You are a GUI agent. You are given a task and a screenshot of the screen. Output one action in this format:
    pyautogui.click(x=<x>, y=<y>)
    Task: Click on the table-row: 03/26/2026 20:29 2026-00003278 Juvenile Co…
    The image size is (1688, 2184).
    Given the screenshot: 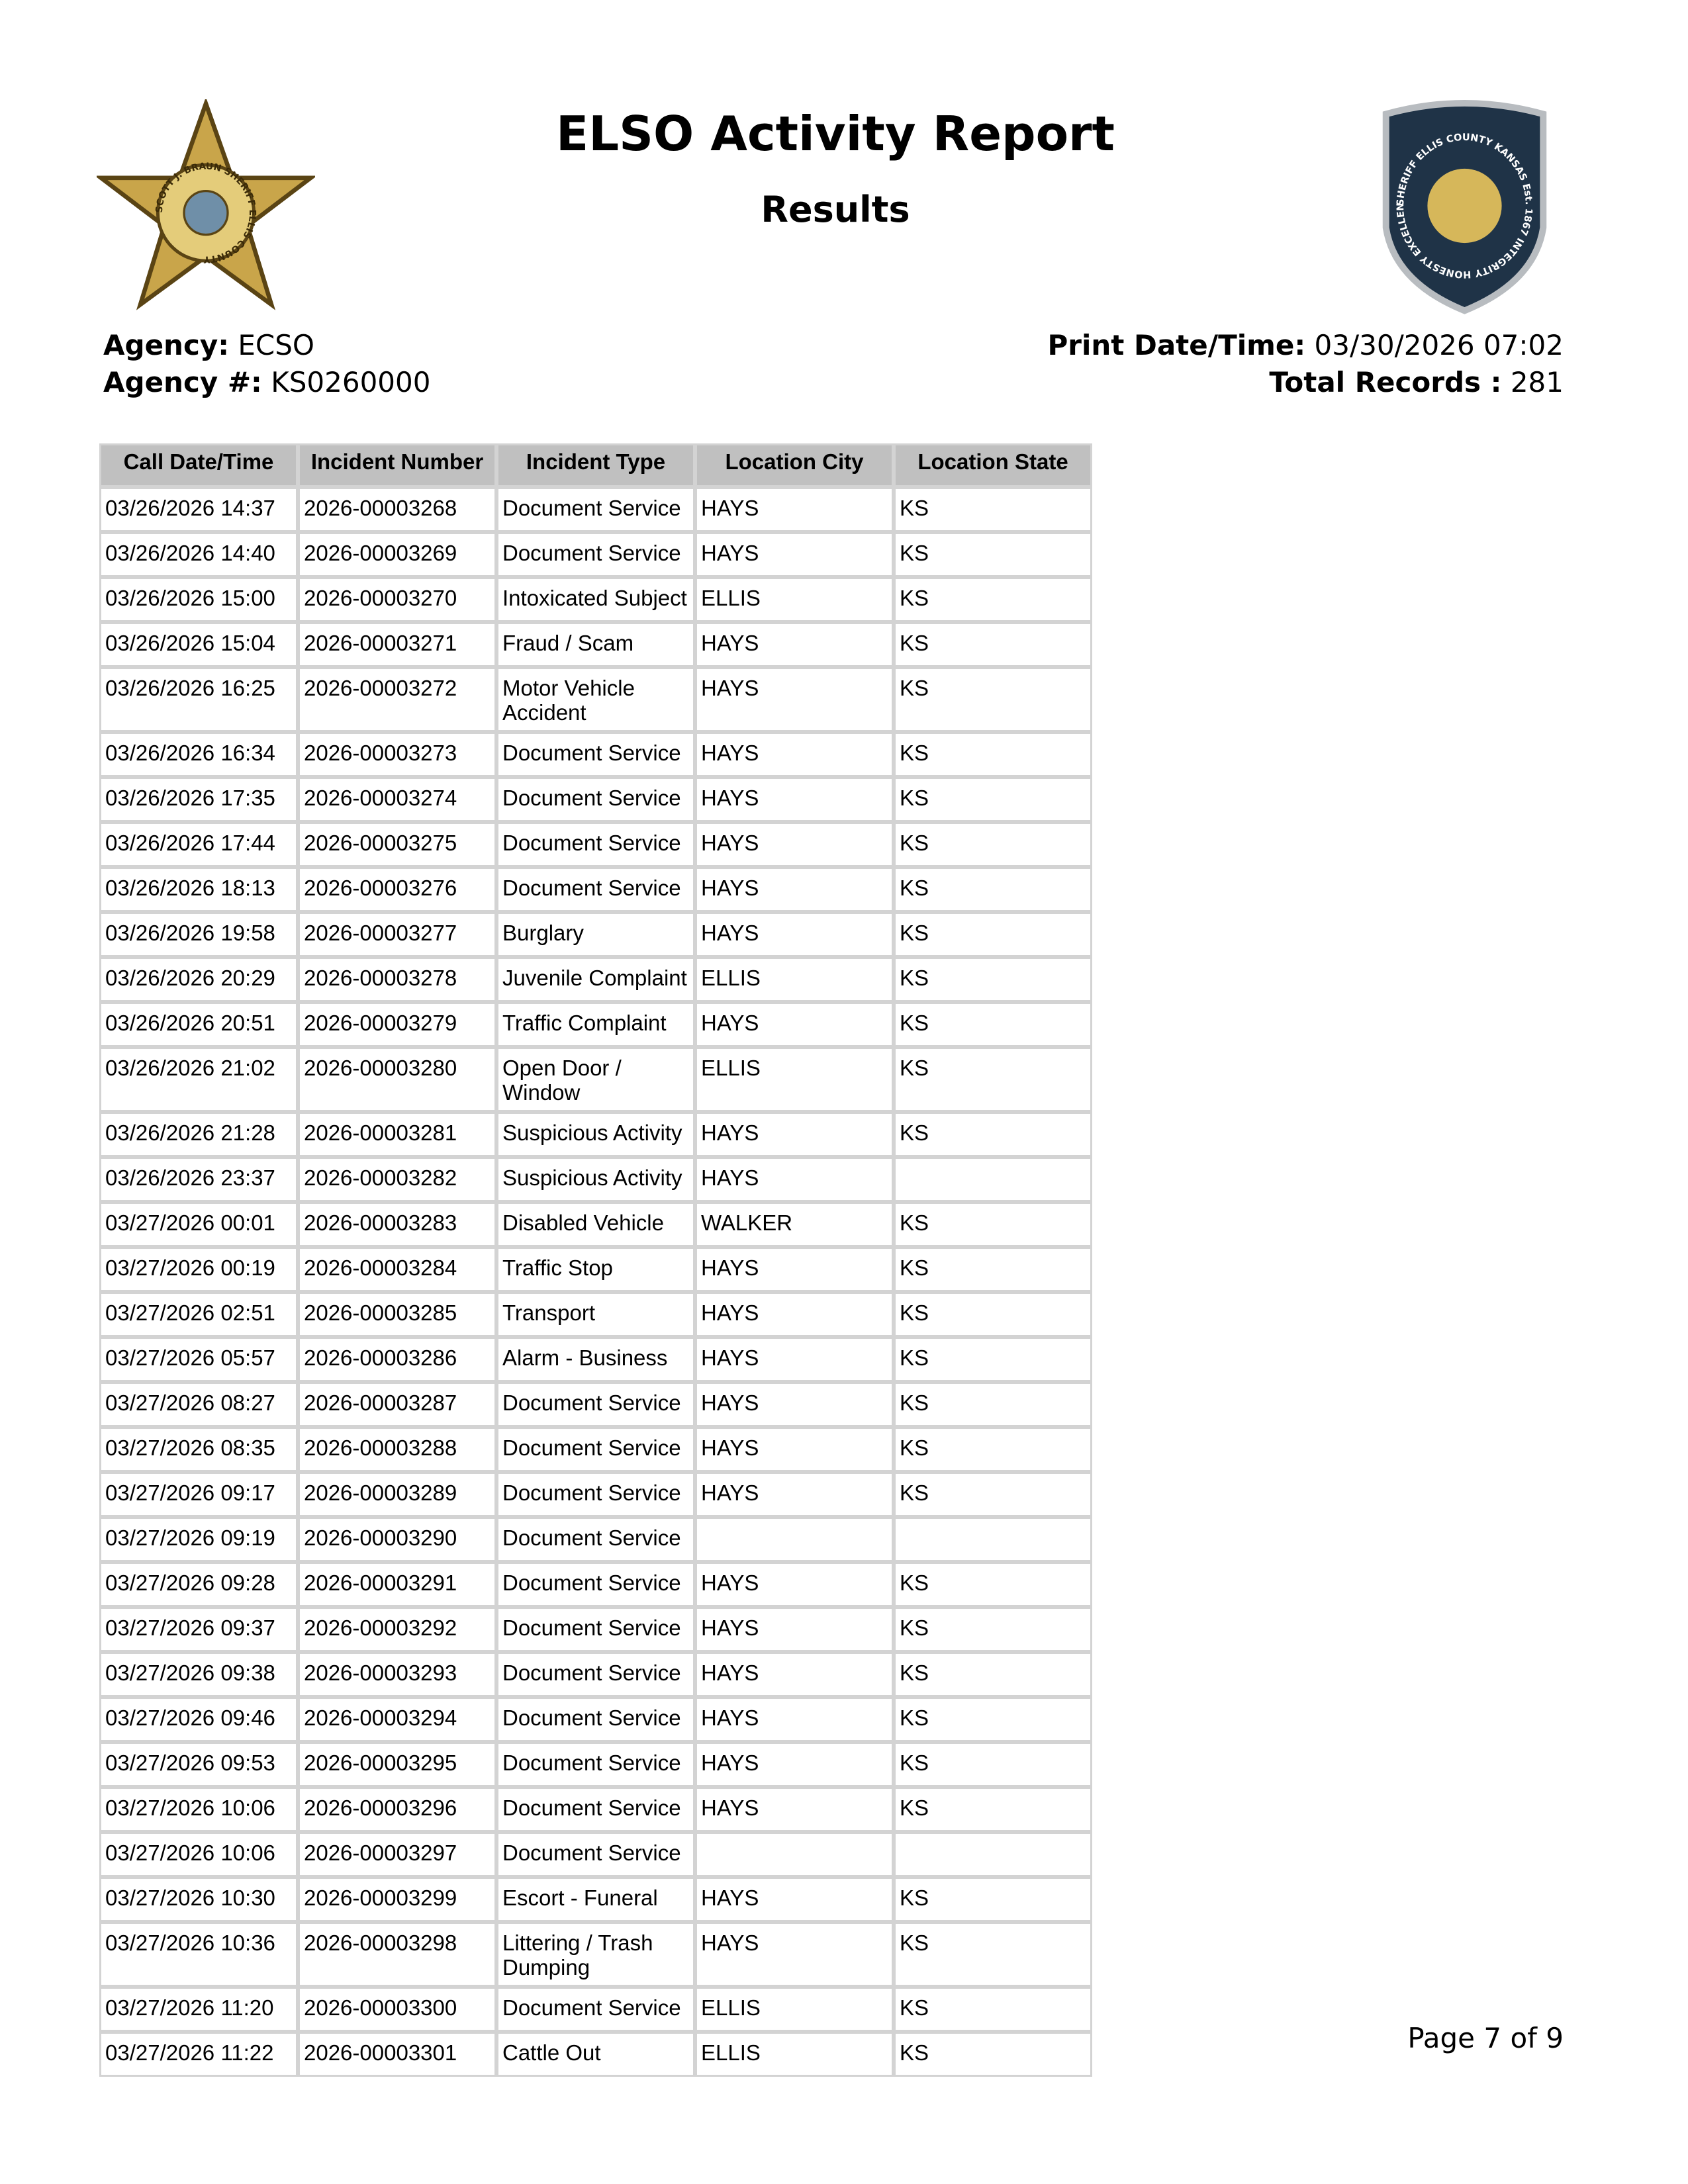 What is the action you would take?
    pyautogui.click(x=595, y=980)
    